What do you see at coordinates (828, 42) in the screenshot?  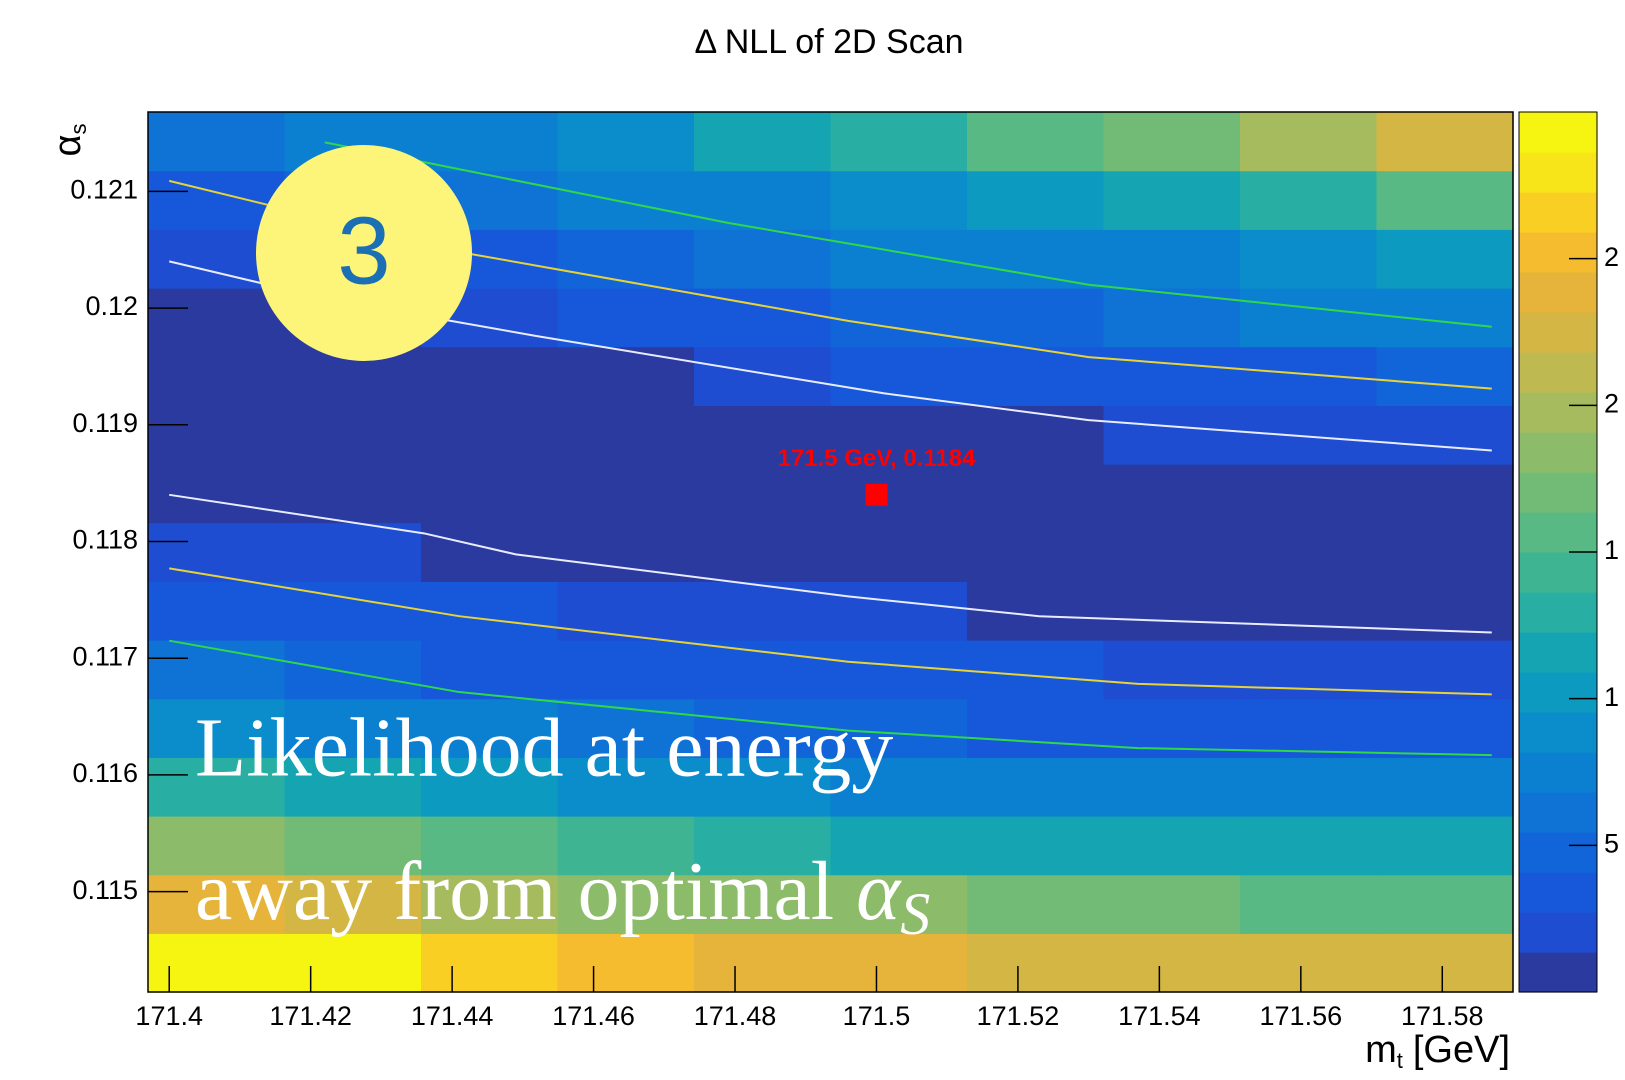 I see `chart-title: Δ NLL of 2D Scan` at bounding box center [828, 42].